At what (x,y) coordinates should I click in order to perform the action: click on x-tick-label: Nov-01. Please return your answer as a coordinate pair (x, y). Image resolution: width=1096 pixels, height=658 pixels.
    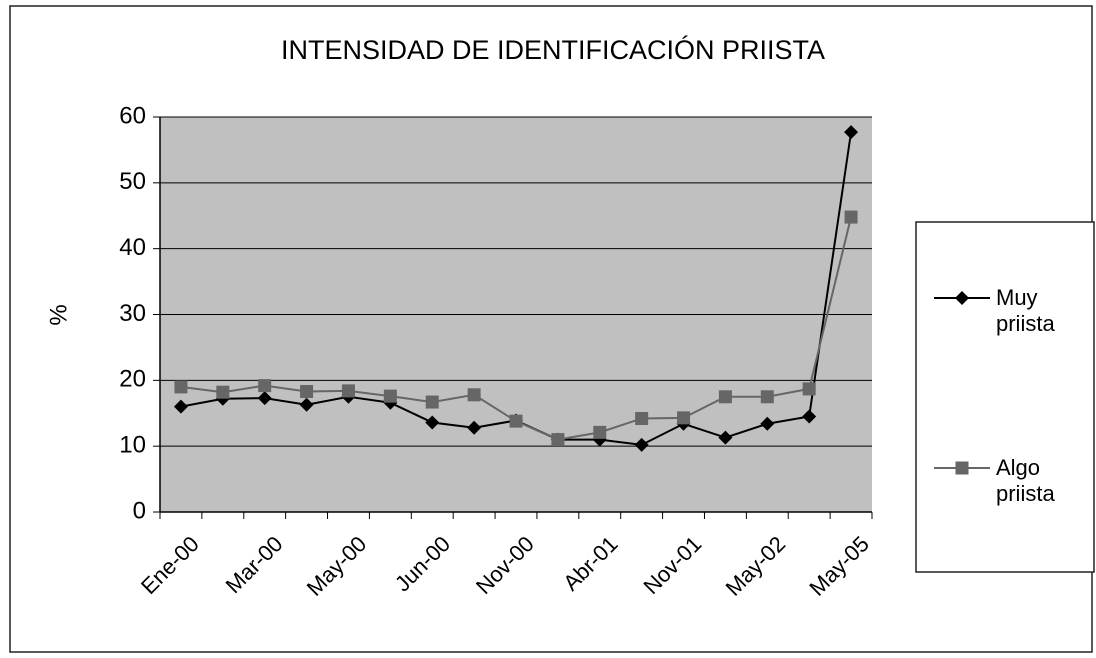
    Looking at the image, I should click on (673, 565).